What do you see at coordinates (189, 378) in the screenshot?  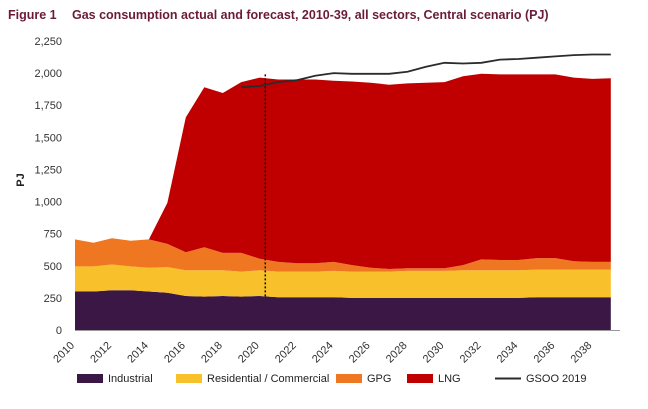 I see `legend-swatch-residential-commercial` at bounding box center [189, 378].